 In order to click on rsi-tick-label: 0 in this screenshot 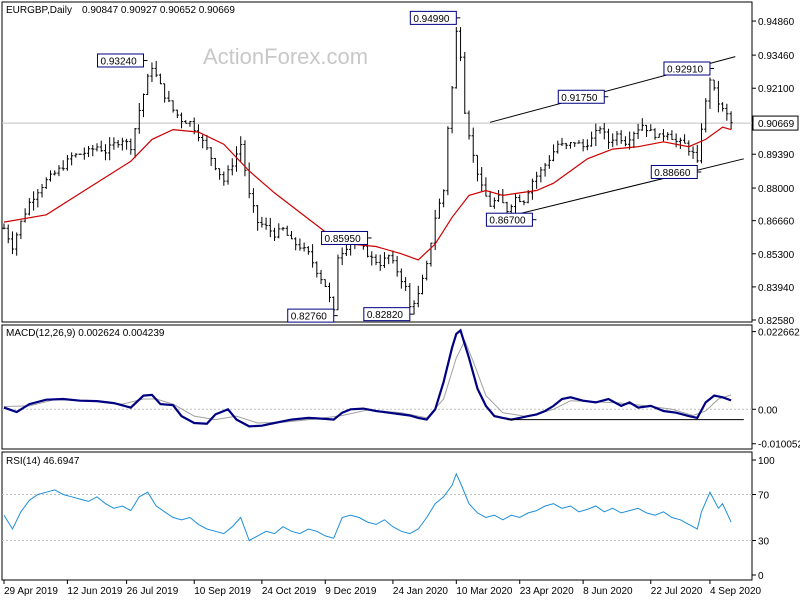, I will do `click(761, 576)`.